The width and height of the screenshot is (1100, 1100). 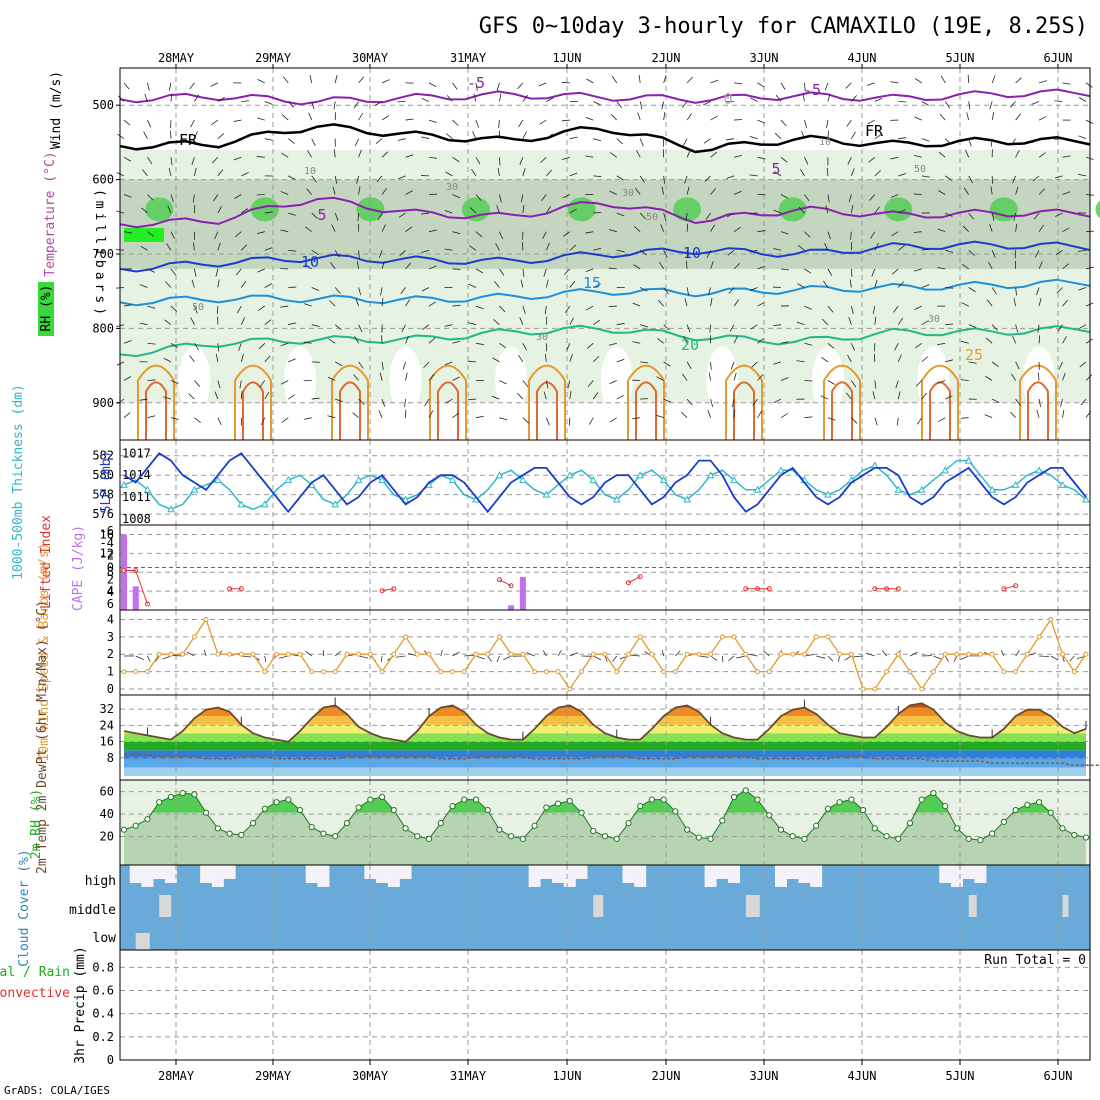 I want to click on cloud-gap-high, so click(x=558, y=874).